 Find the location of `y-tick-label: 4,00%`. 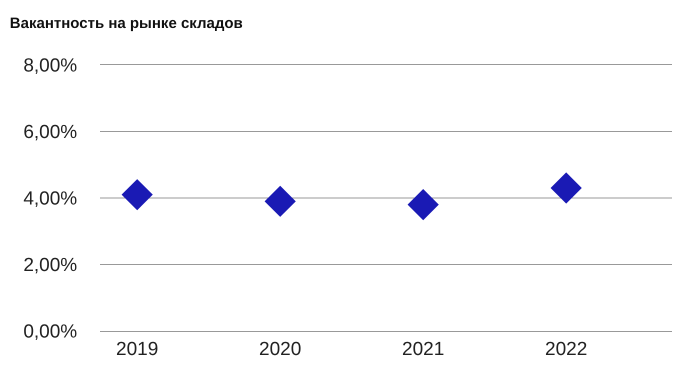

y-tick-label: 4,00% is located at coordinates (50, 199).